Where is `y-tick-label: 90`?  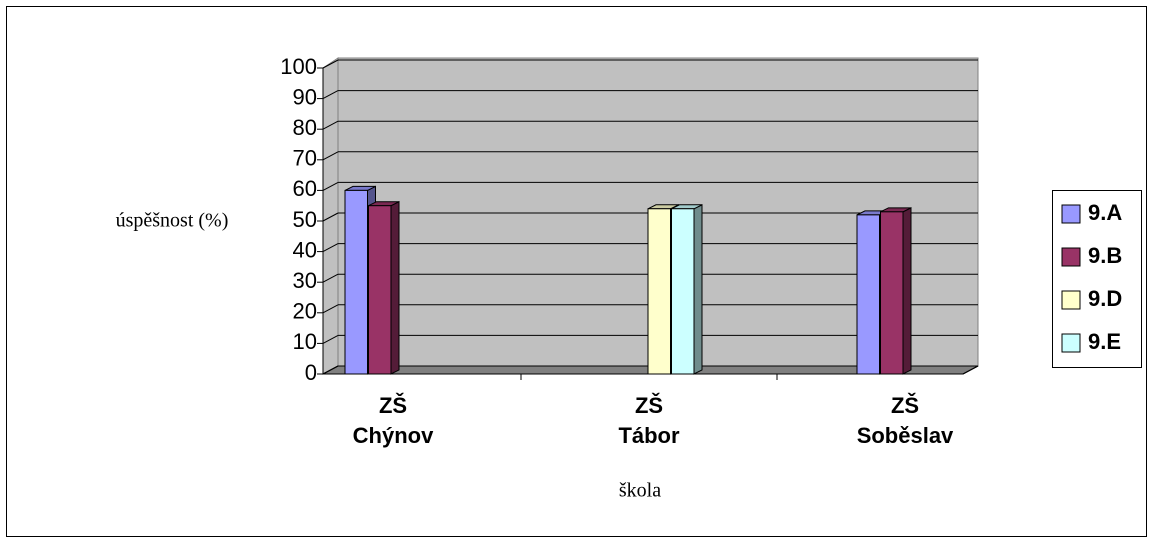
y-tick-label: 90 is located at coordinates (305, 96).